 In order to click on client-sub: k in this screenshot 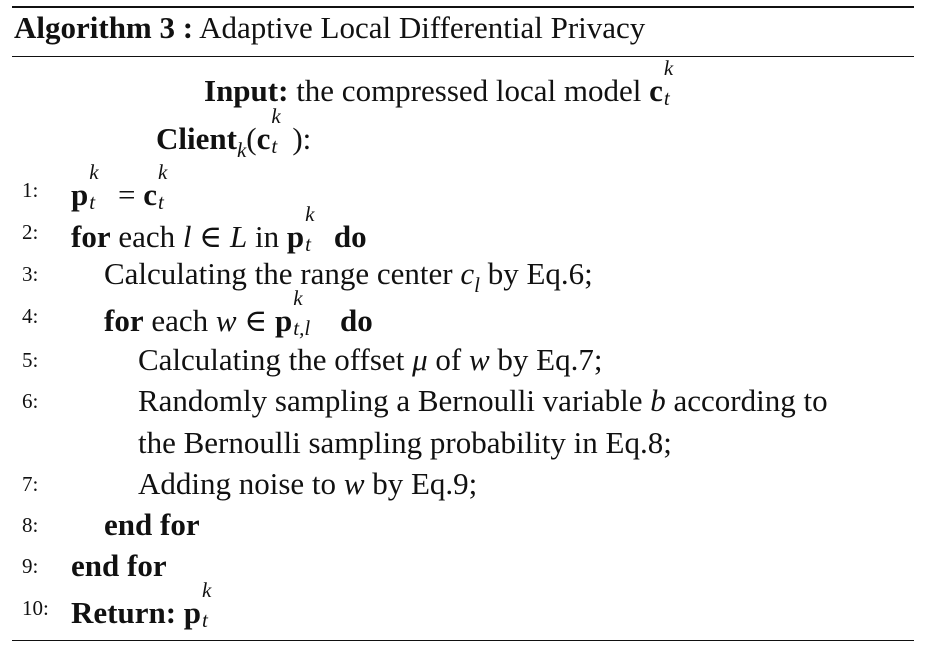, I will do `click(241, 150)`.